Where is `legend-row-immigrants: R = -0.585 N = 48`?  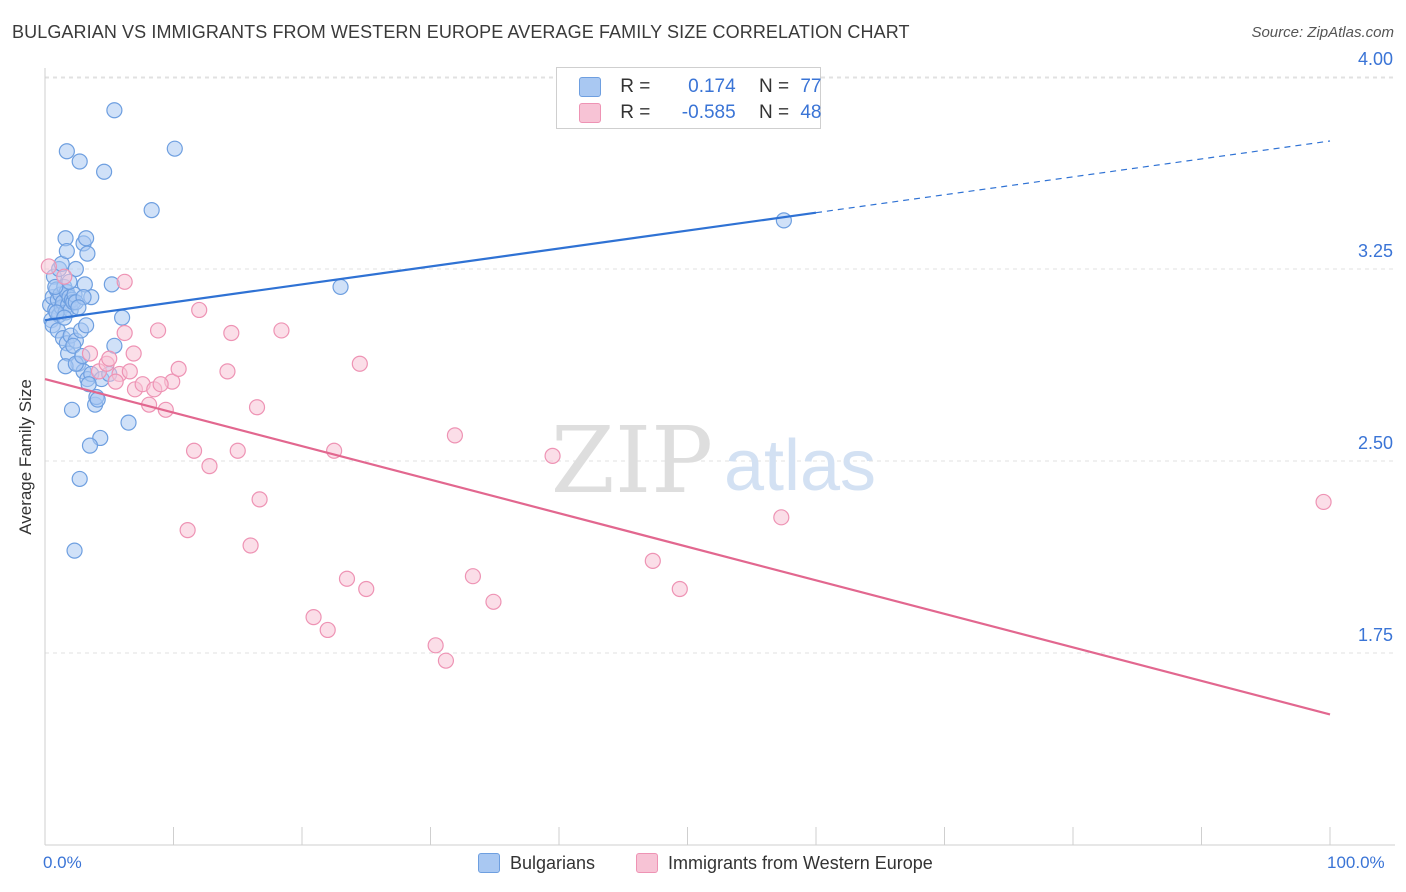 legend-row-immigrants: R = -0.585 N = 48 is located at coordinates (700, 114).